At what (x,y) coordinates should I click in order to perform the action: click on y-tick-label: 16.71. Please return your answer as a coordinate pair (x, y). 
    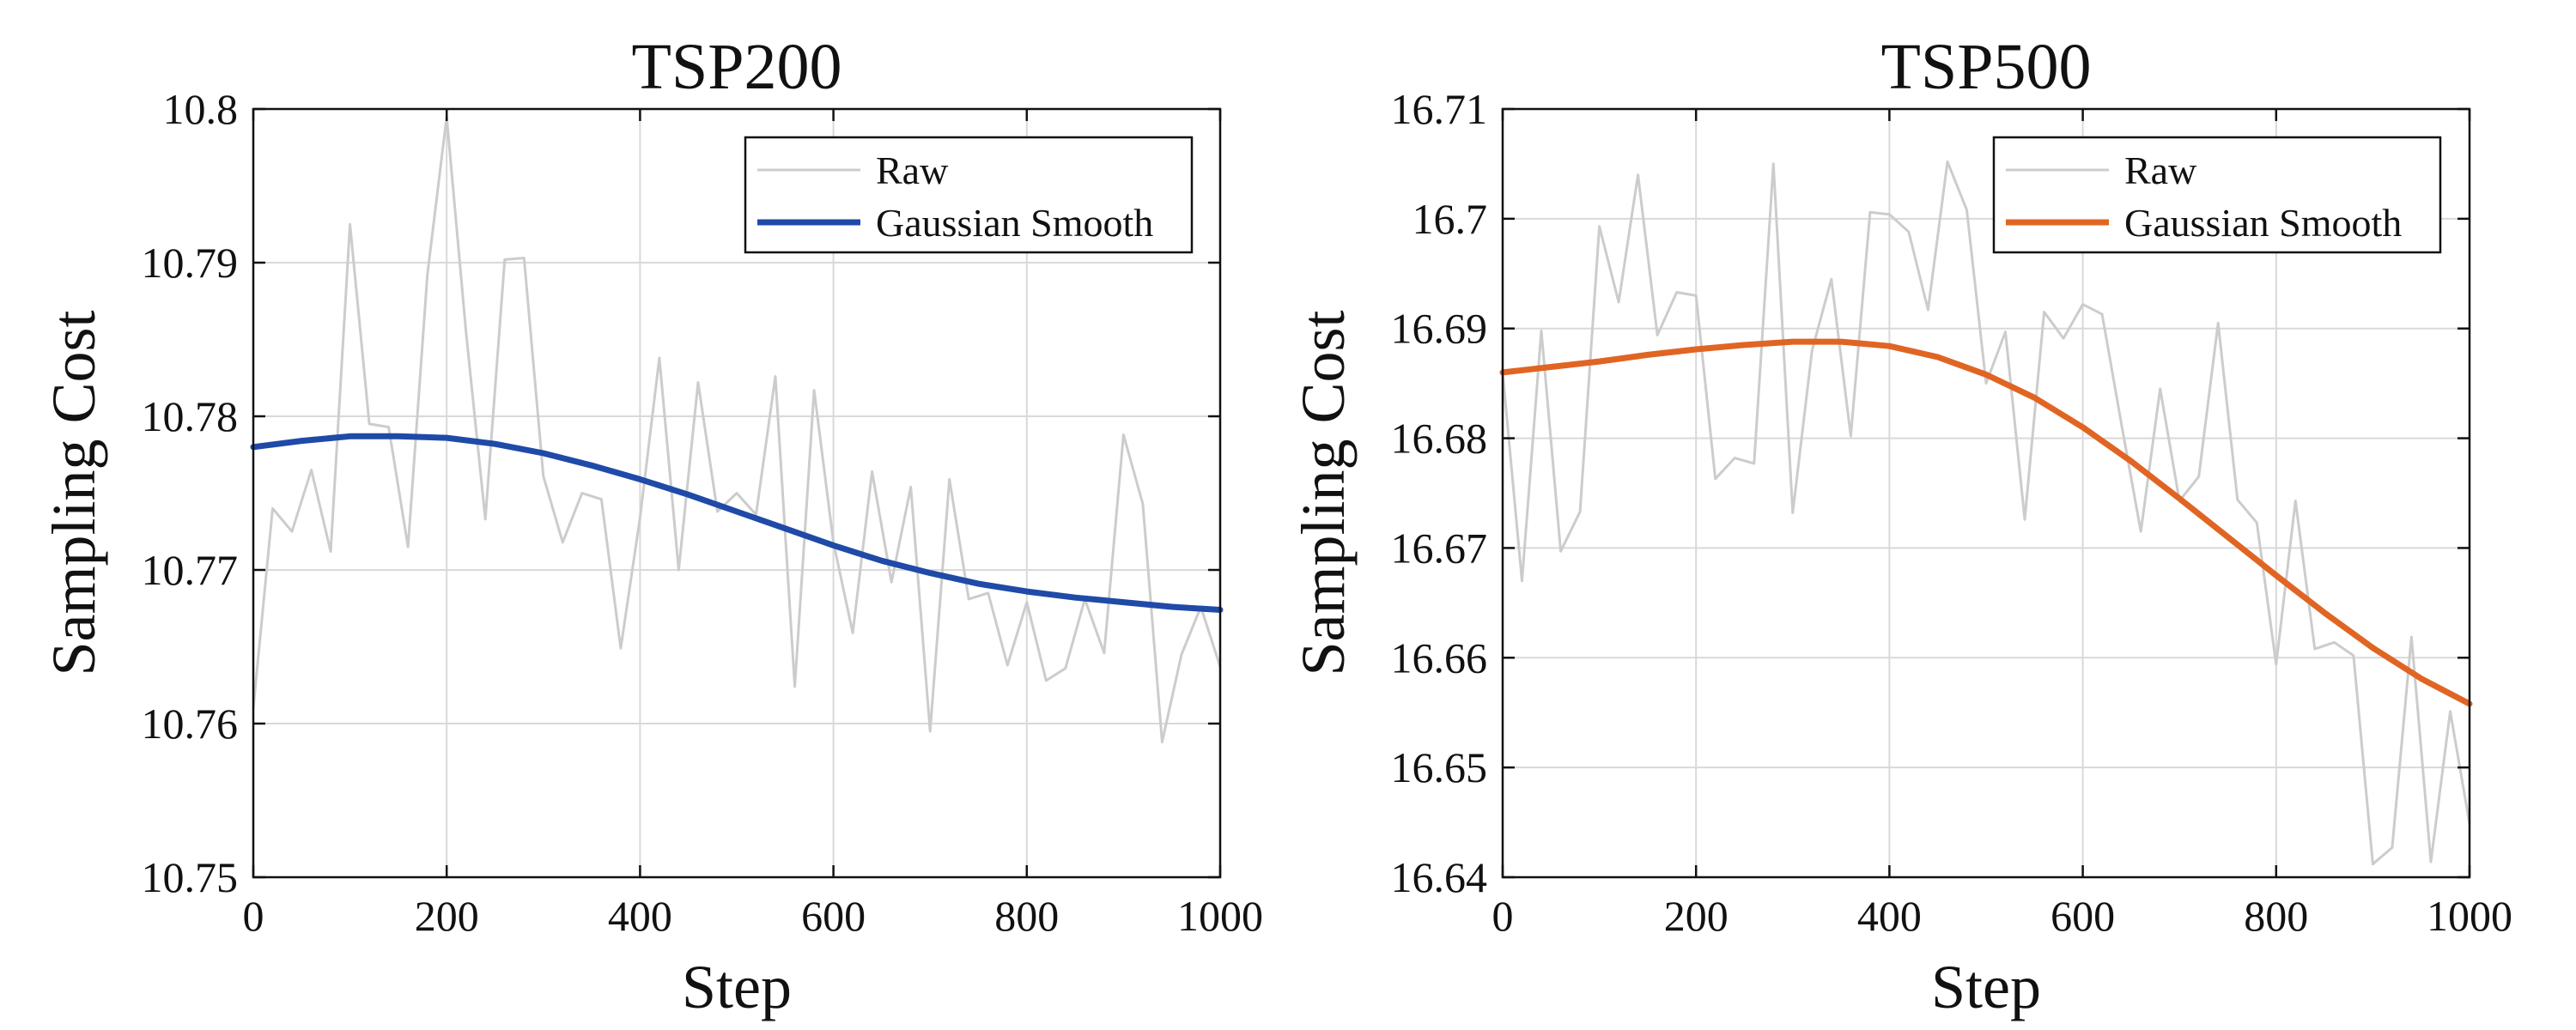
    Looking at the image, I should click on (1440, 109).